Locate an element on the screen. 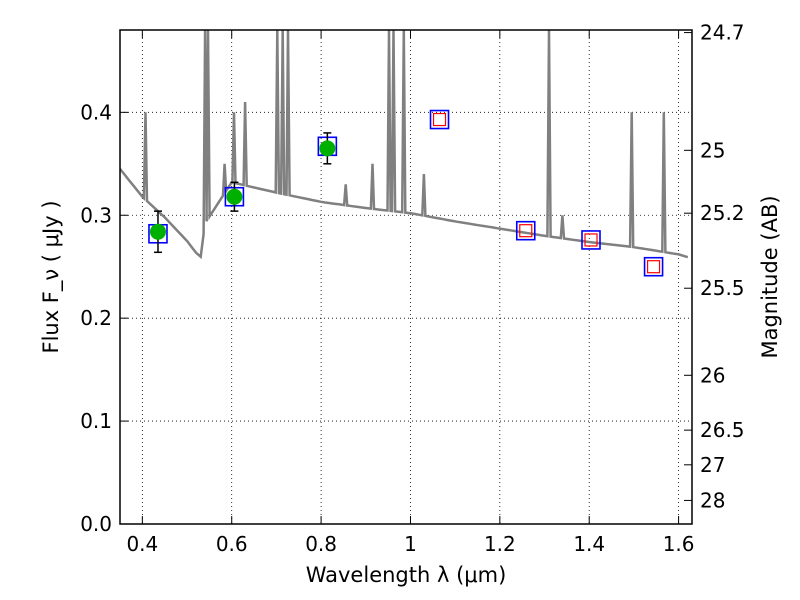  right-tick-label: 27 is located at coordinates (712, 465).